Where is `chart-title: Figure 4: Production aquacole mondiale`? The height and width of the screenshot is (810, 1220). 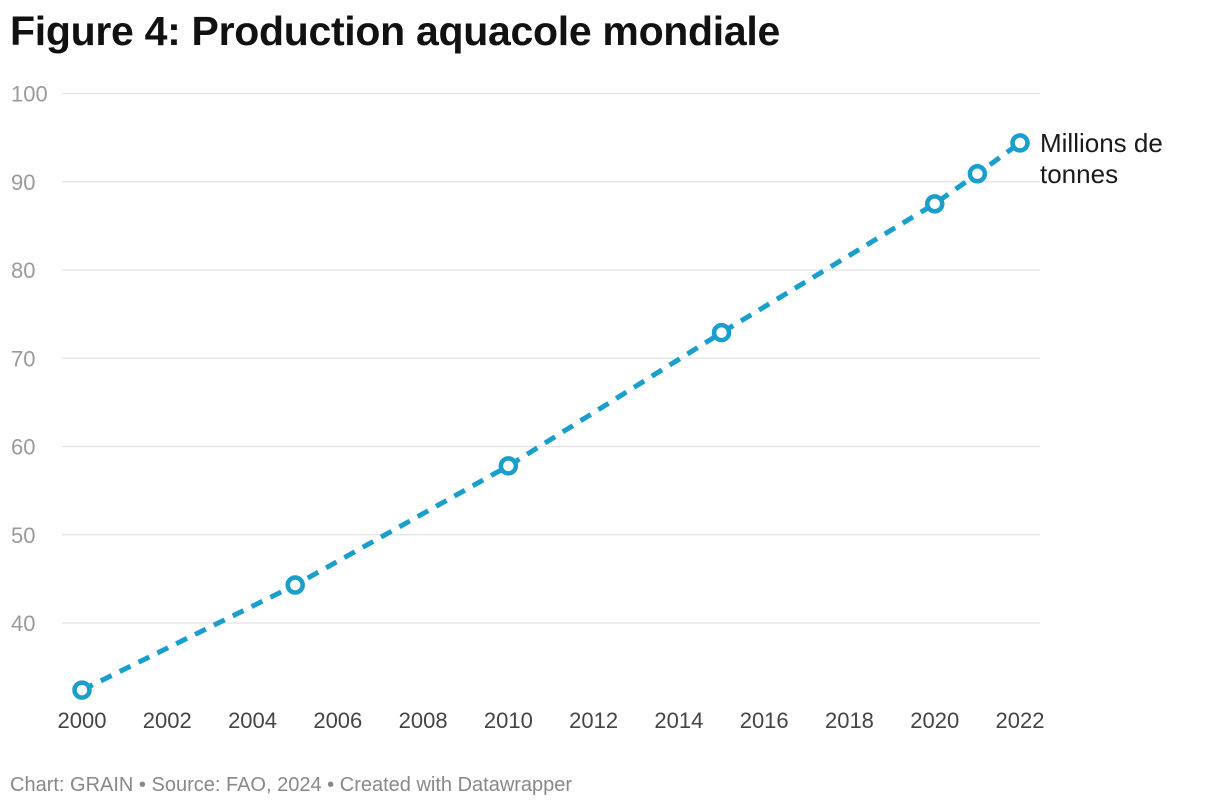
chart-title: Figure 4: Production aquacole mondiale is located at coordinates (395, 31).